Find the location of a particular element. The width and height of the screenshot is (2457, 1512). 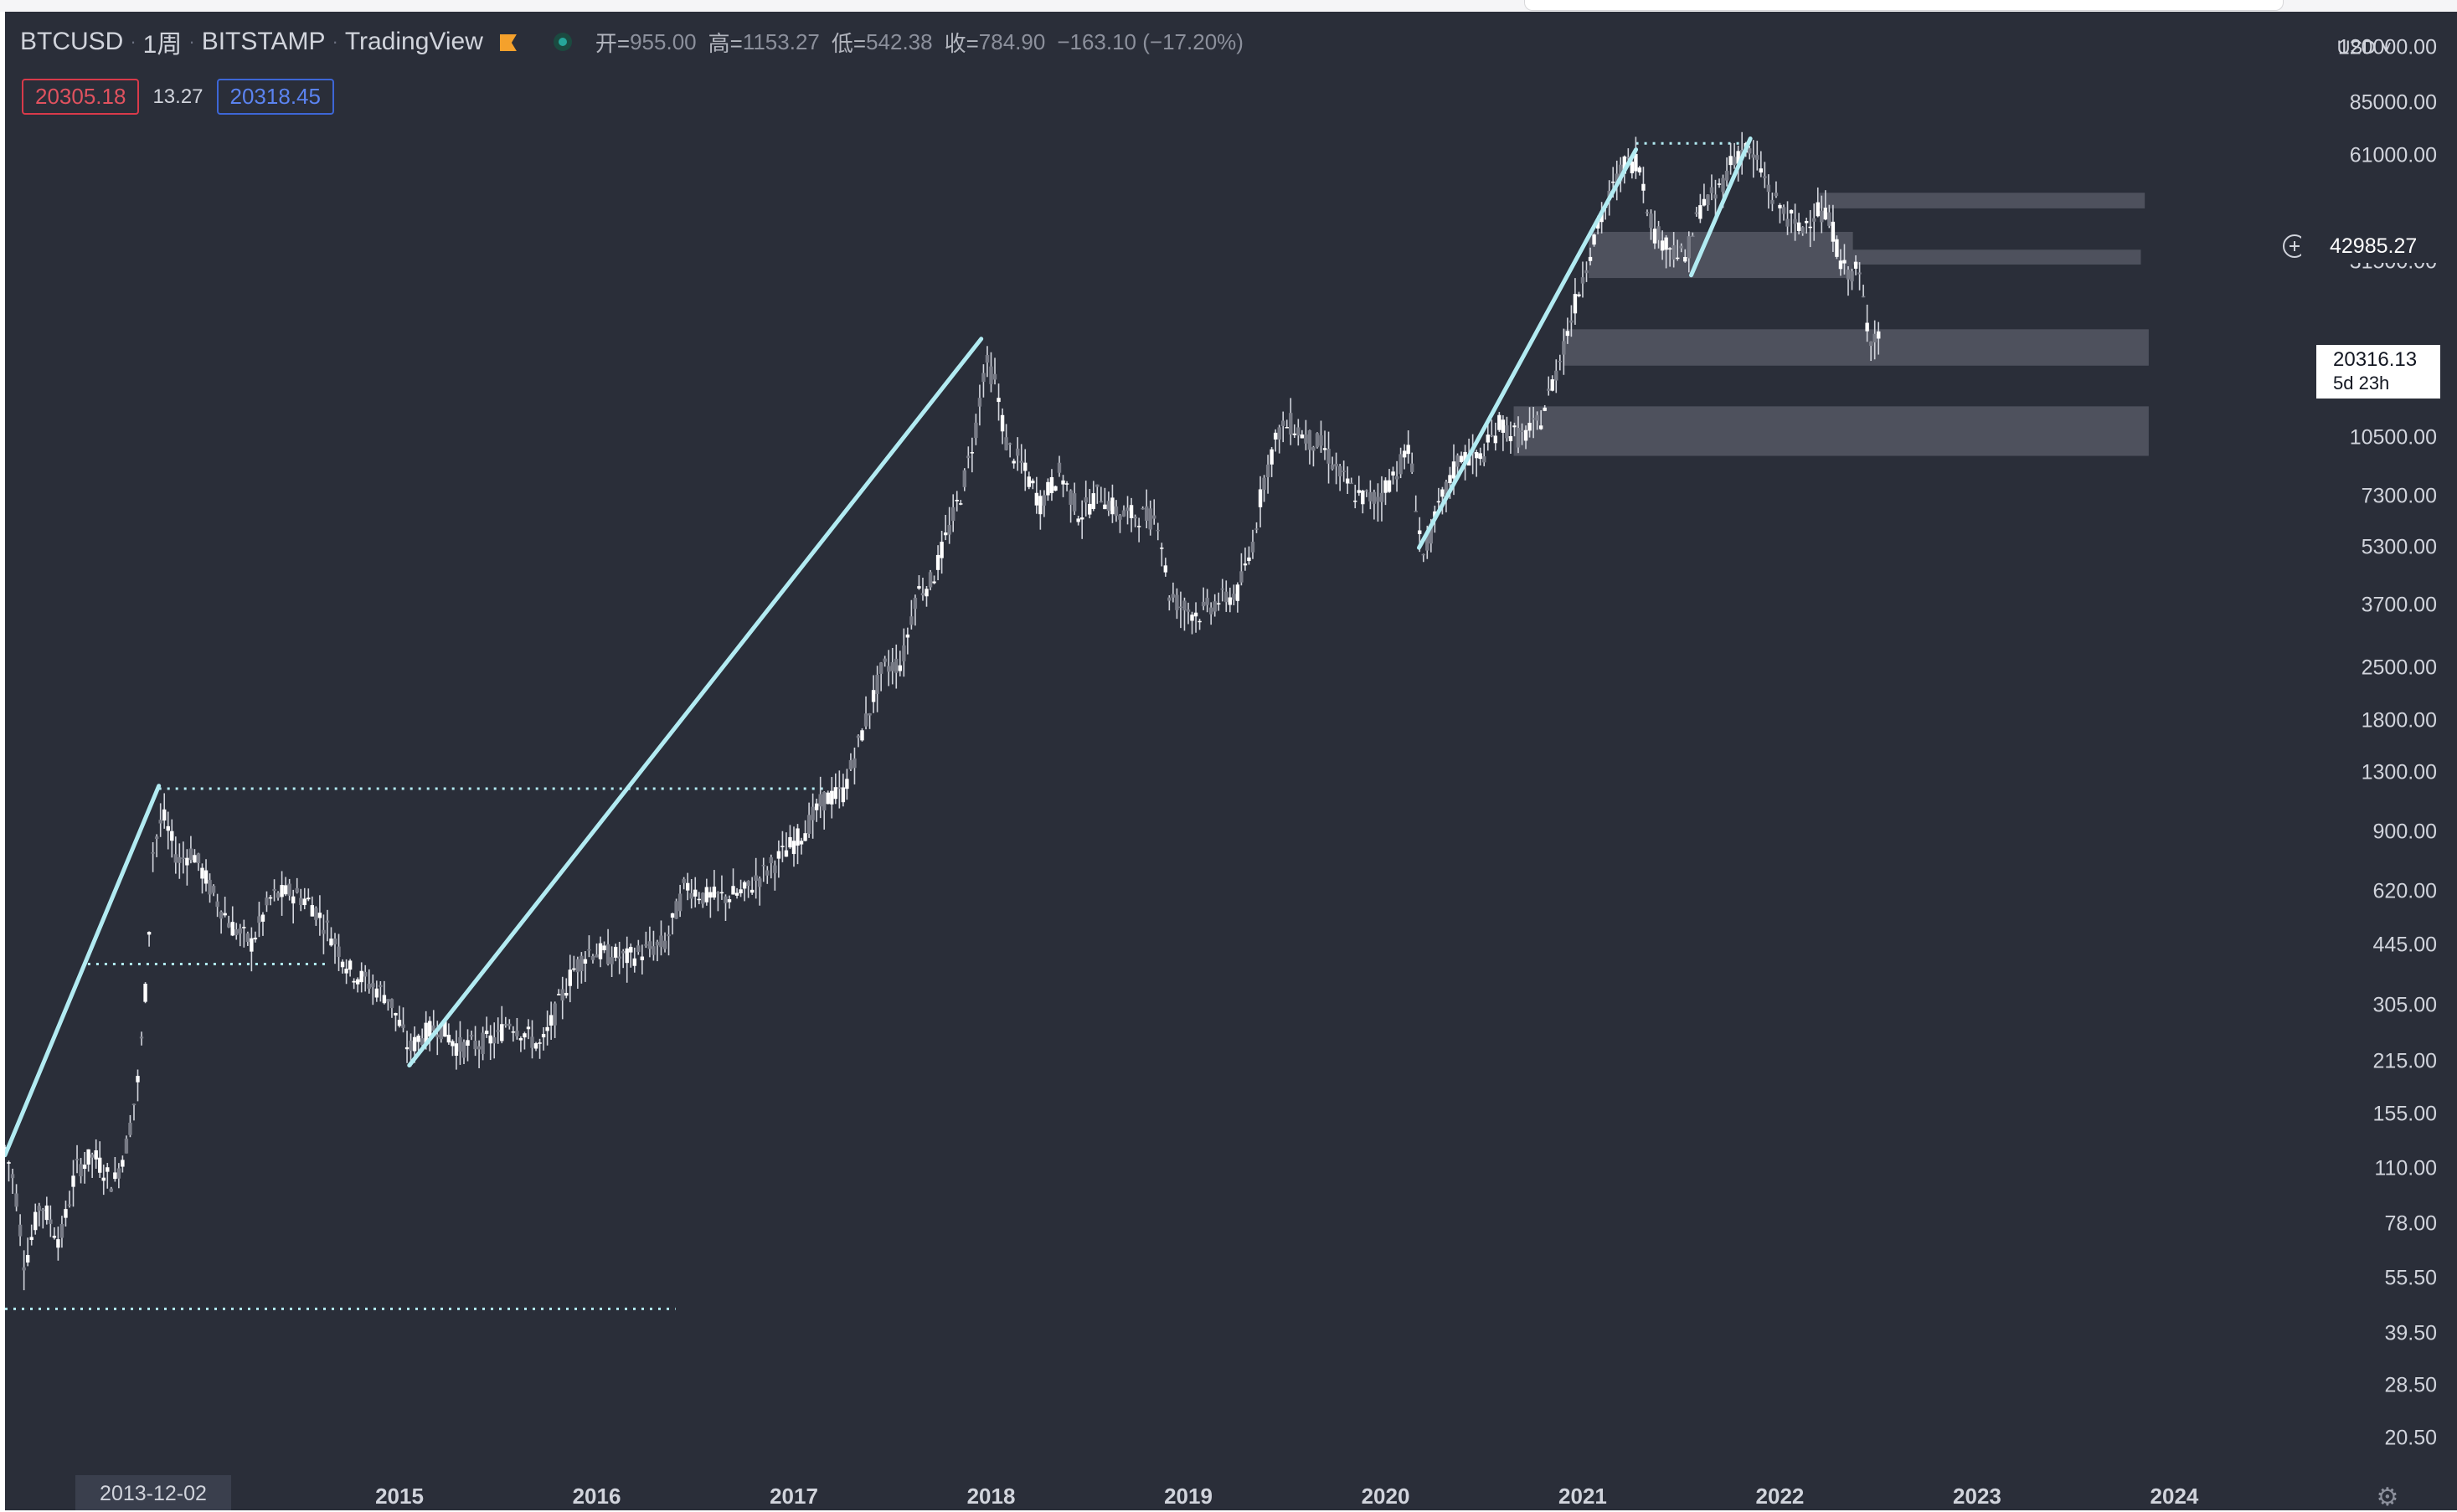

source-label: TradingView is located at coordinates (414, 41).